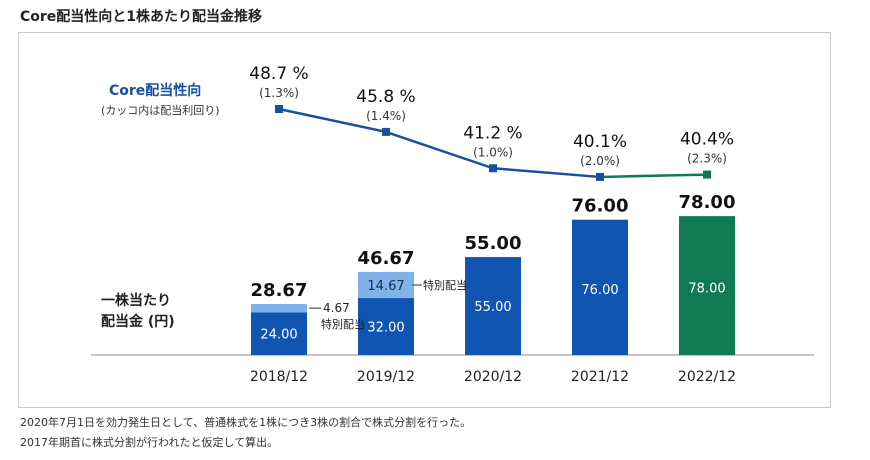 The height and width of the screenshot is (460, 870). Describe the element at coordinates (386, 116) in the screenshot. I see `dividend-yield-label: (1.4%)` at that location.